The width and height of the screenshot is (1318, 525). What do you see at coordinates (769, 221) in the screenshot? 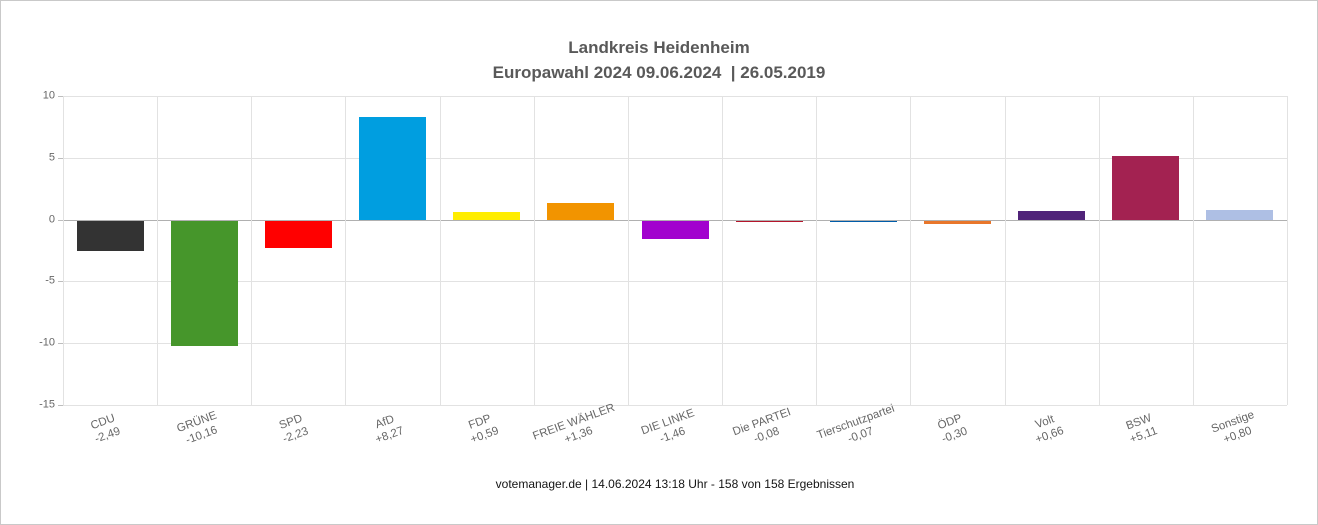
I see `bar-die-partei` at bounding box center [769, 221].